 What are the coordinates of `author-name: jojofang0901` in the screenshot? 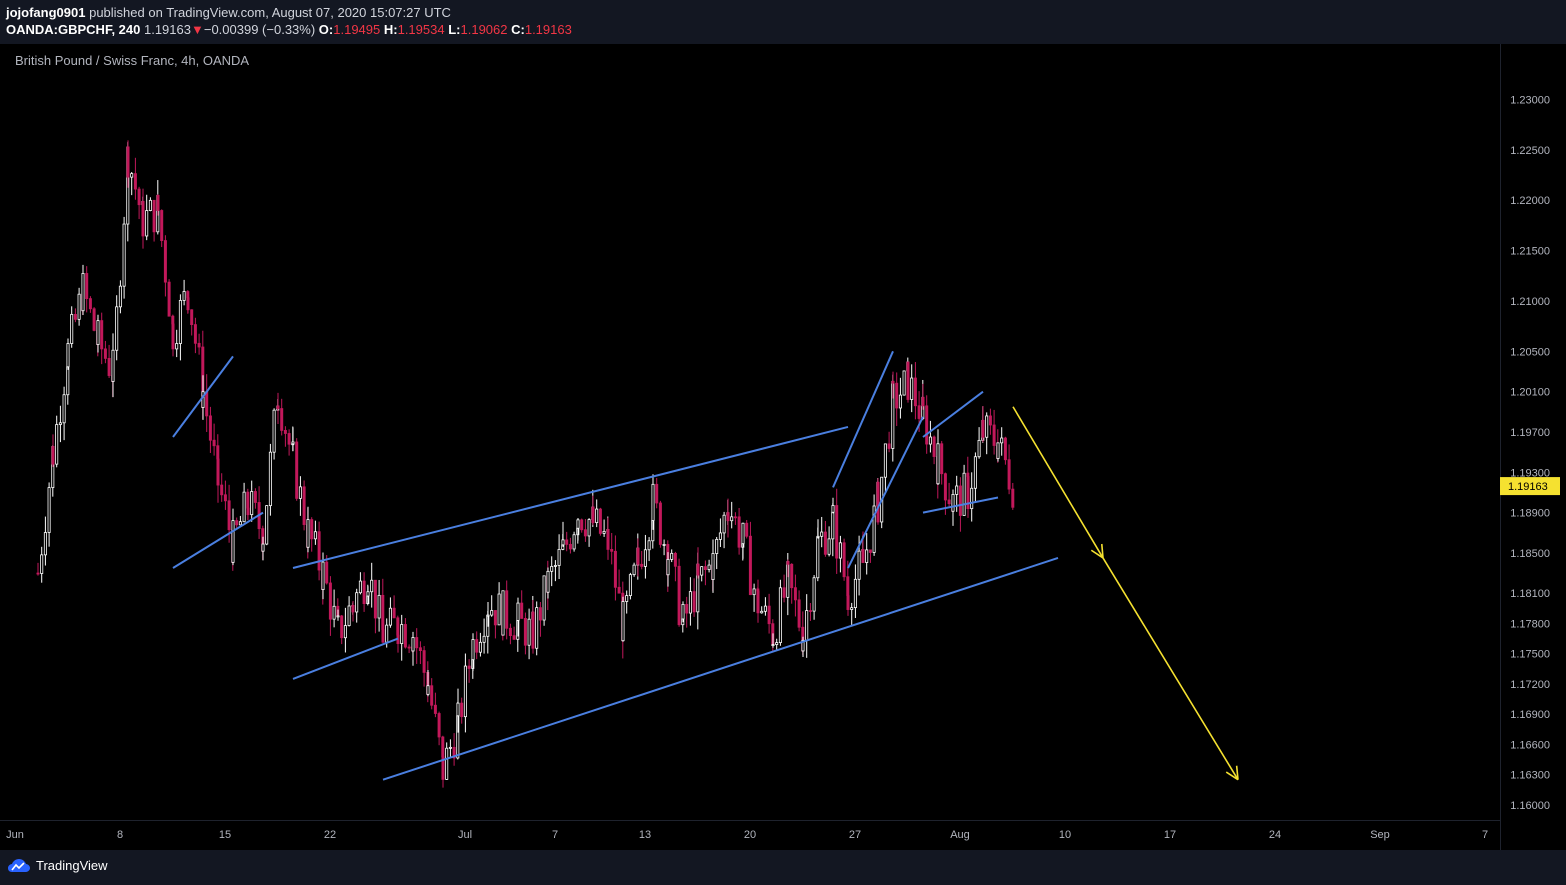 It's located at (46, 12).